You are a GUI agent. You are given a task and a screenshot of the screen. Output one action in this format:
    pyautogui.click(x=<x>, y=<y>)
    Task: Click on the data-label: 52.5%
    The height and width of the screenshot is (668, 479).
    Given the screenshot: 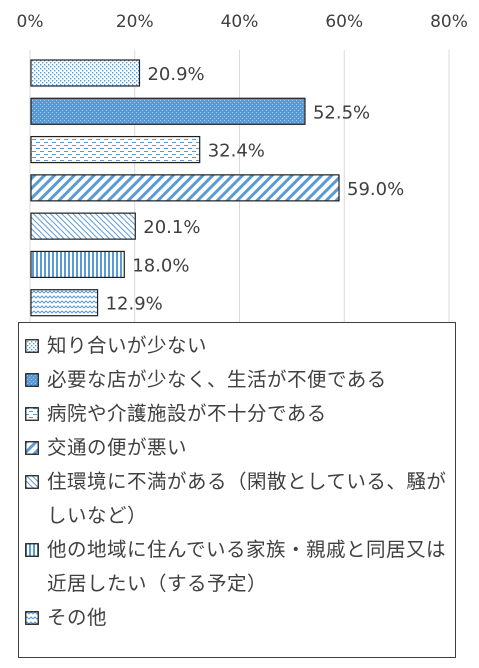 What is the action you would take?
    pyautogui.click(x=341, y=112)
    